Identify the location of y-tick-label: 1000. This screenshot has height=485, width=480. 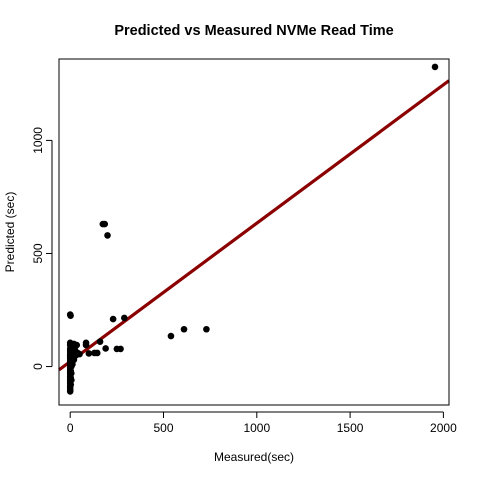
(38, 140).